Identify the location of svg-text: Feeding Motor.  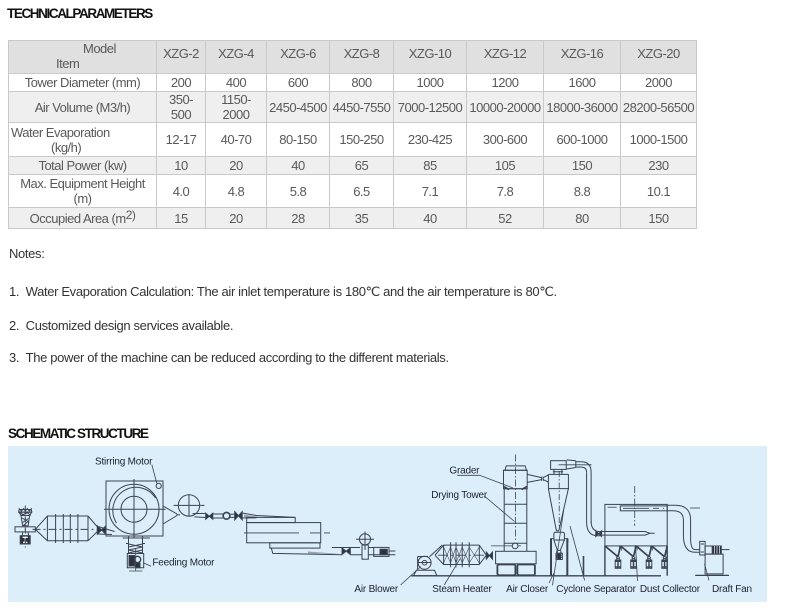
(183, 563).